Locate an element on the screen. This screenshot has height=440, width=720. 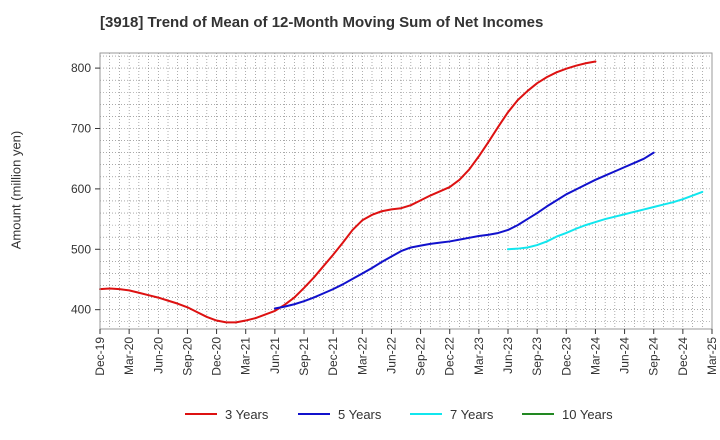
x-tick-label: Jun-21 is located at coordinates (275, 355).